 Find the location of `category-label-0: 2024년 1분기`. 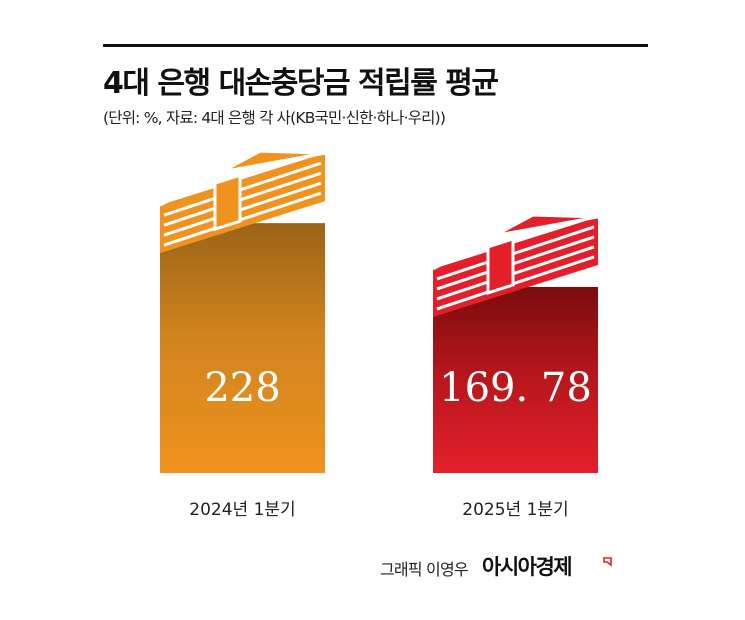

category-label-0: 2024년 1분기 is located at coordinates (242, 510).